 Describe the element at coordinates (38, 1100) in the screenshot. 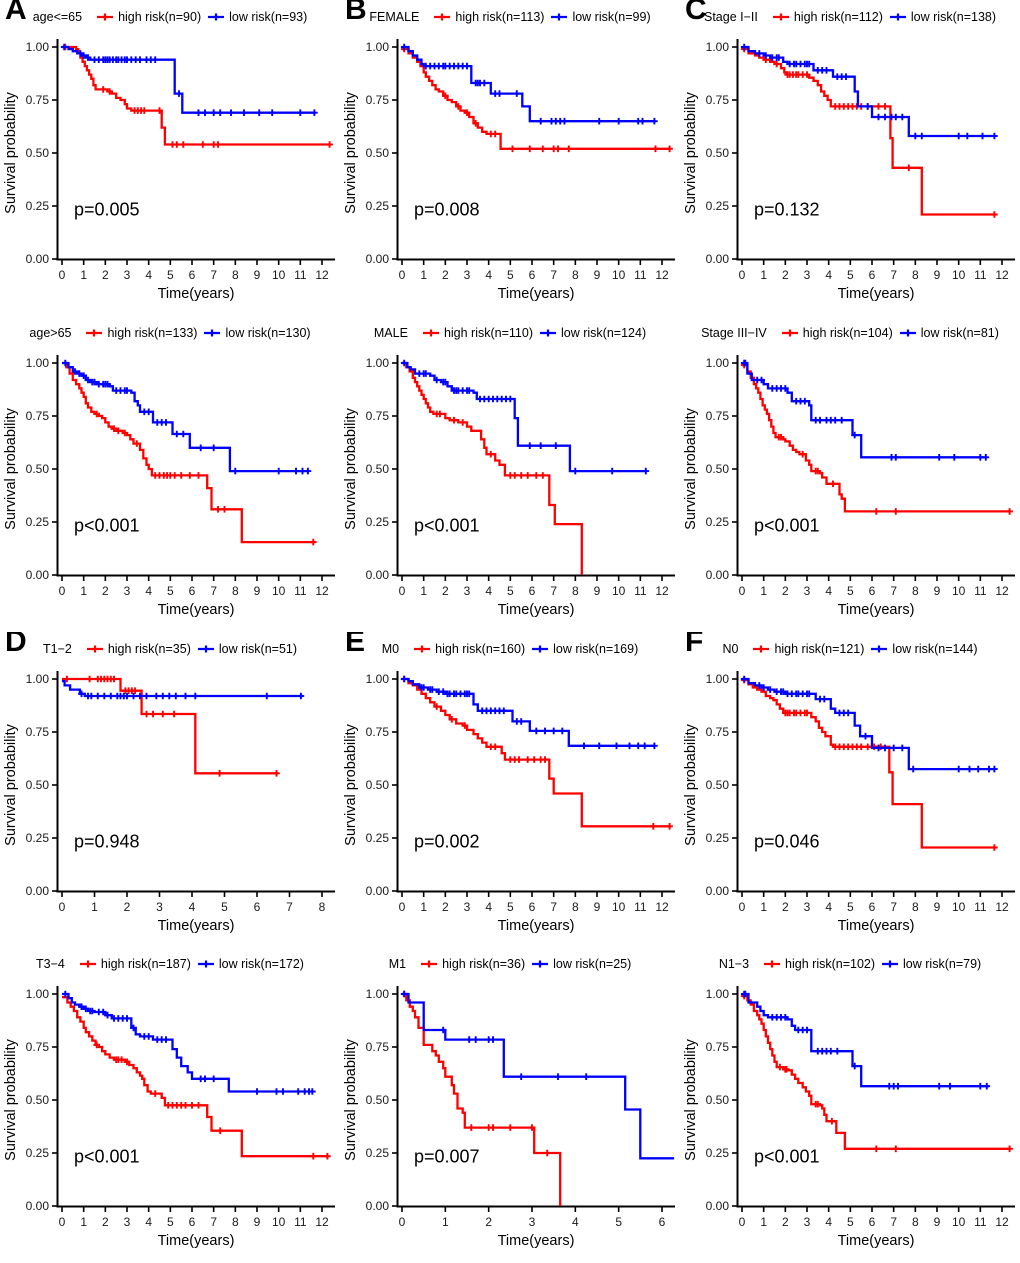

I see `y-tick-label: 0.50` at that location.